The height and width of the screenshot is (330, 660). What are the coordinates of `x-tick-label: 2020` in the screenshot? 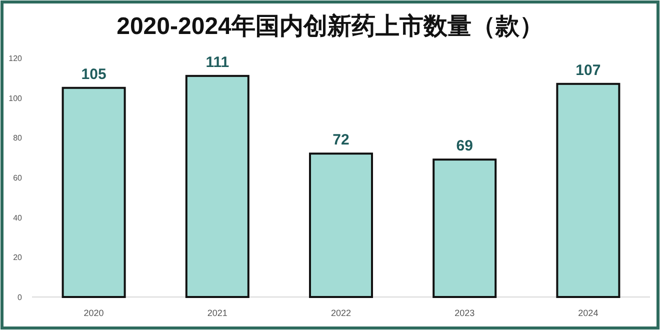 It's located at (94, 313).